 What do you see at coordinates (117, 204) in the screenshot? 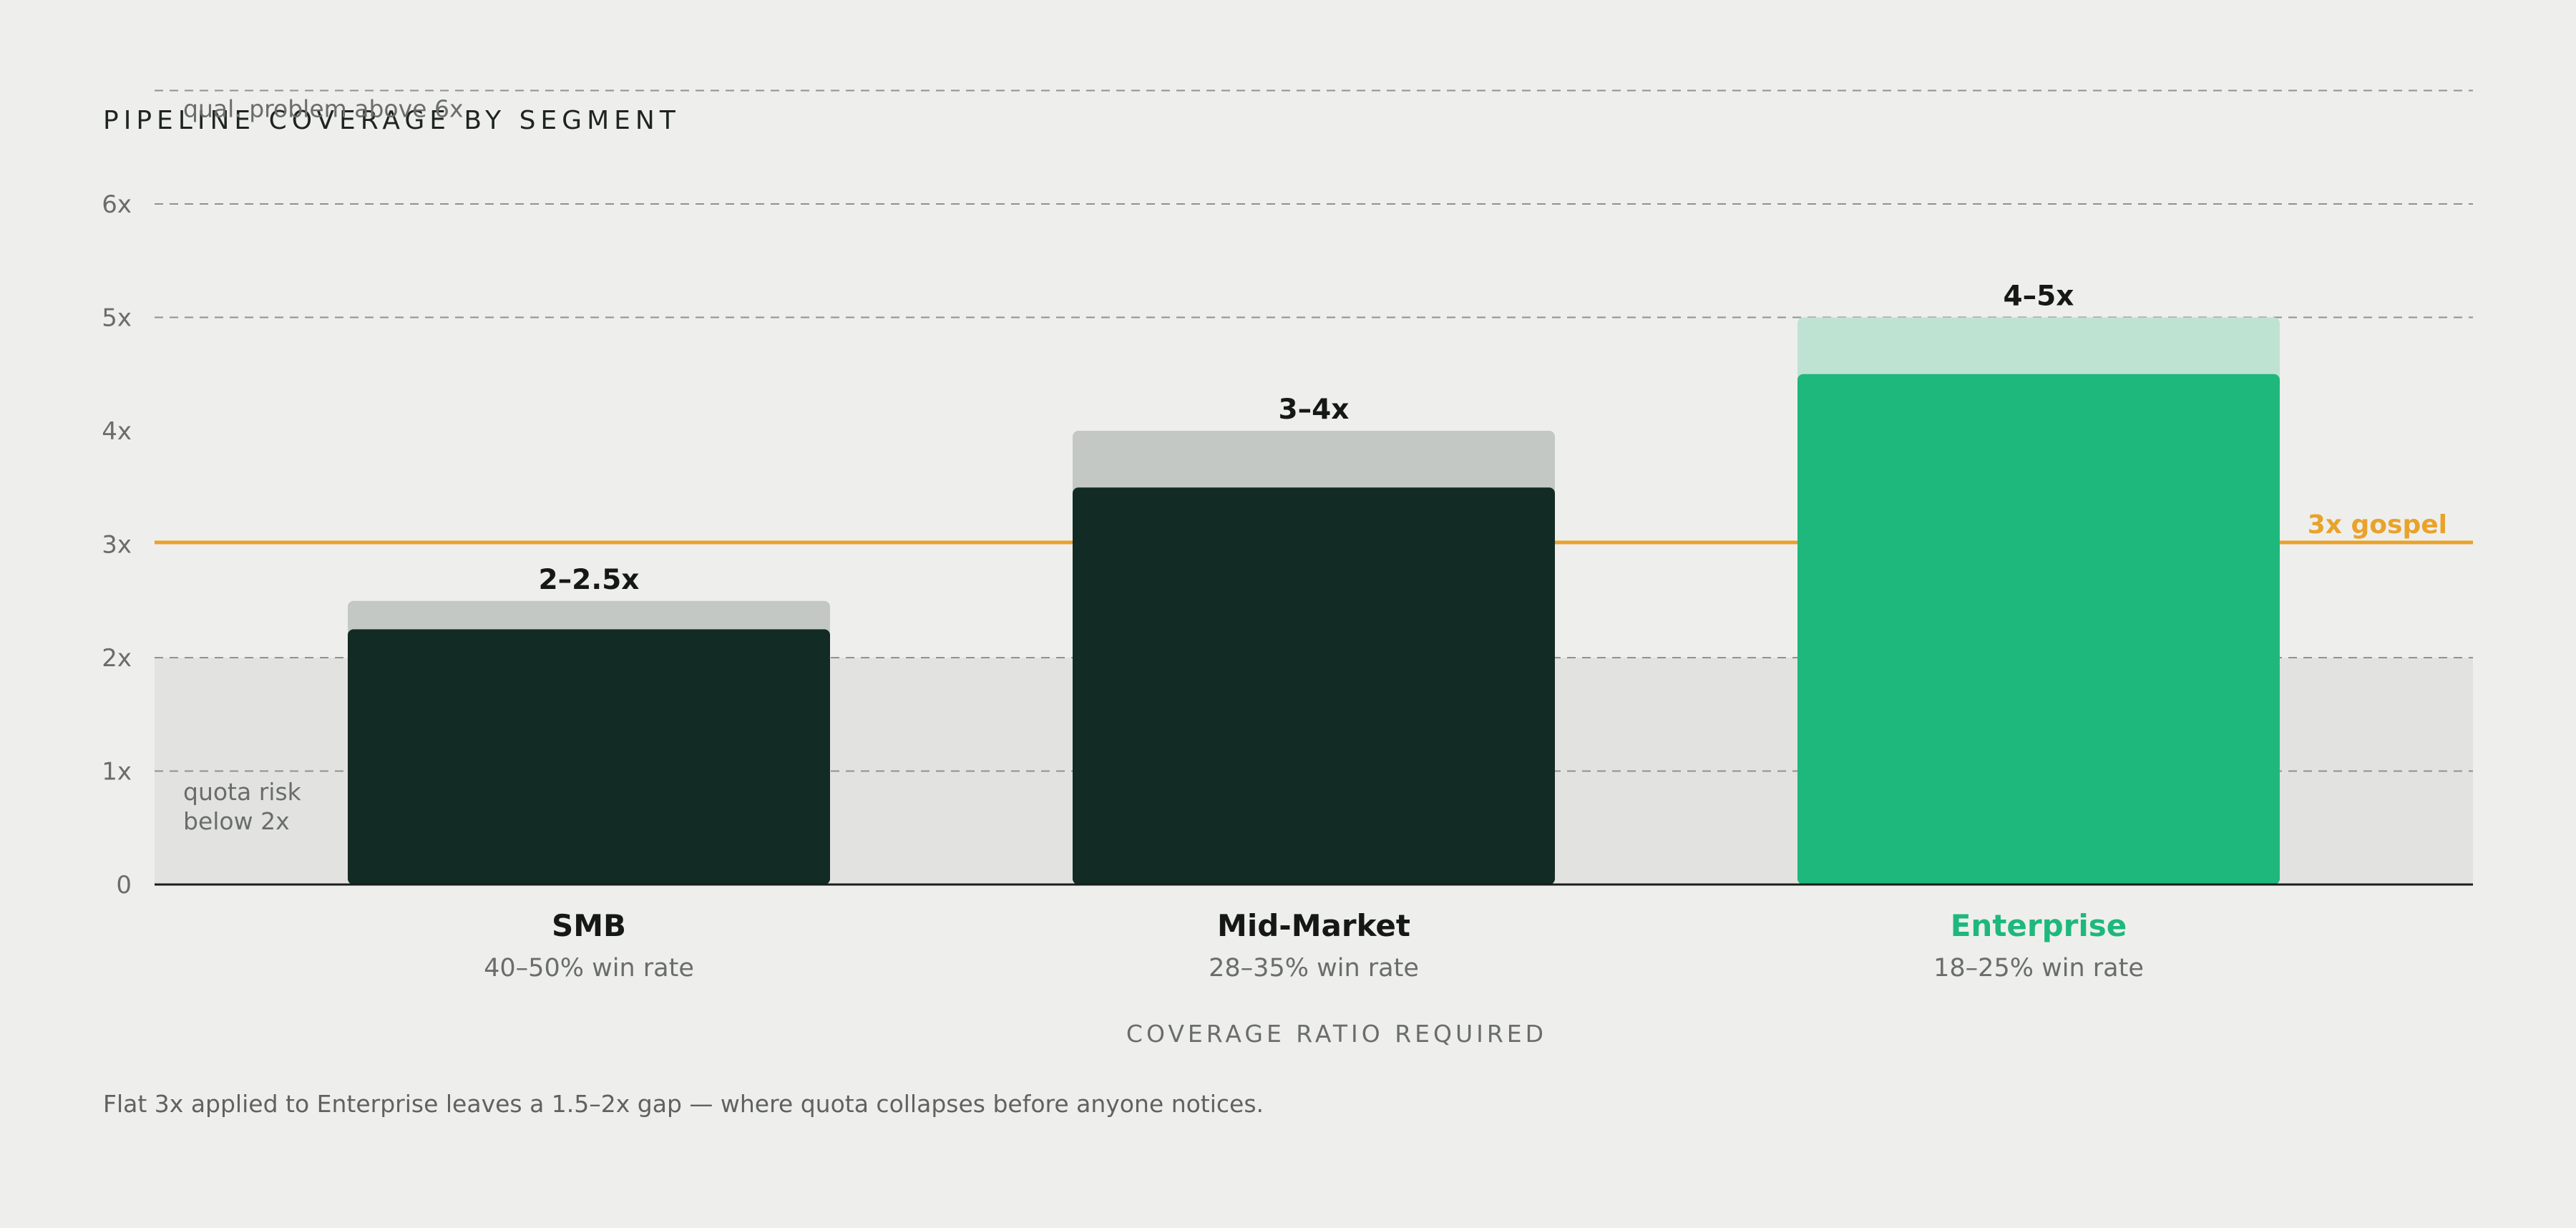
I see `y-tick-label: 6x` at bounding box center [117, 204].